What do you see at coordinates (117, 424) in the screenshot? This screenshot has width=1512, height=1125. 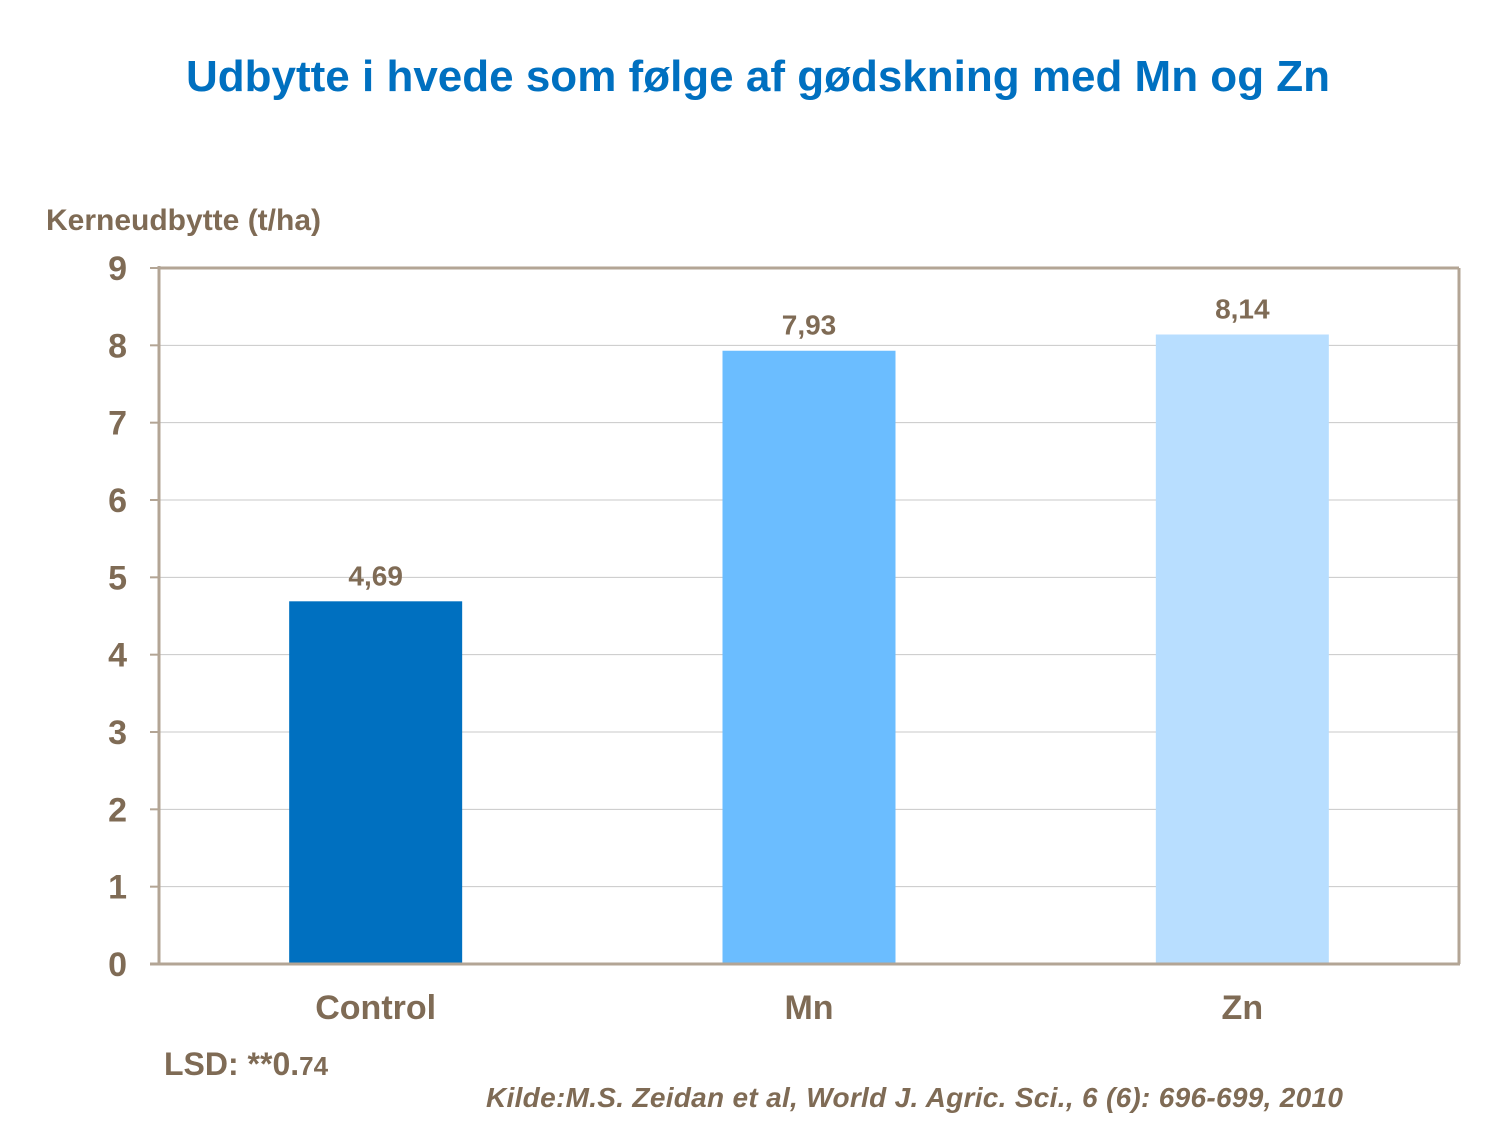 I see `y-tick-label: 7` at bounding box center [117, 424].